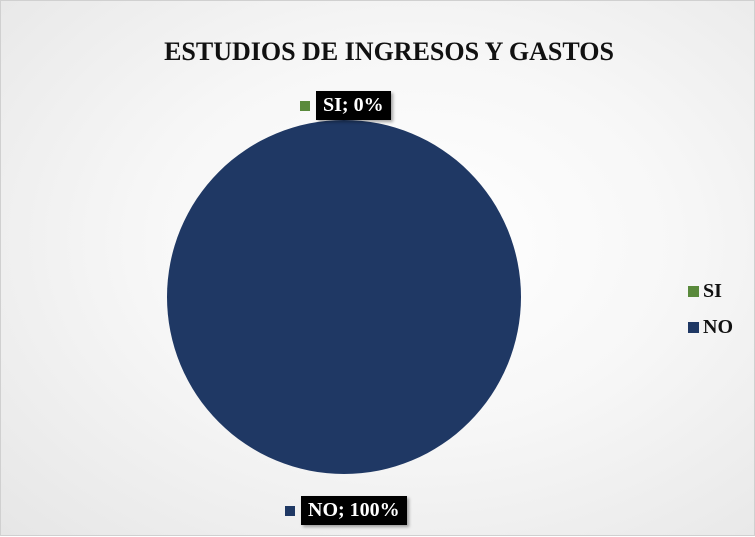 The image size is (755, 537). What do you see at coordinates (693, 327) in the screenshot?
I see `legend-swatch-no` at bounding box center [693, 327].